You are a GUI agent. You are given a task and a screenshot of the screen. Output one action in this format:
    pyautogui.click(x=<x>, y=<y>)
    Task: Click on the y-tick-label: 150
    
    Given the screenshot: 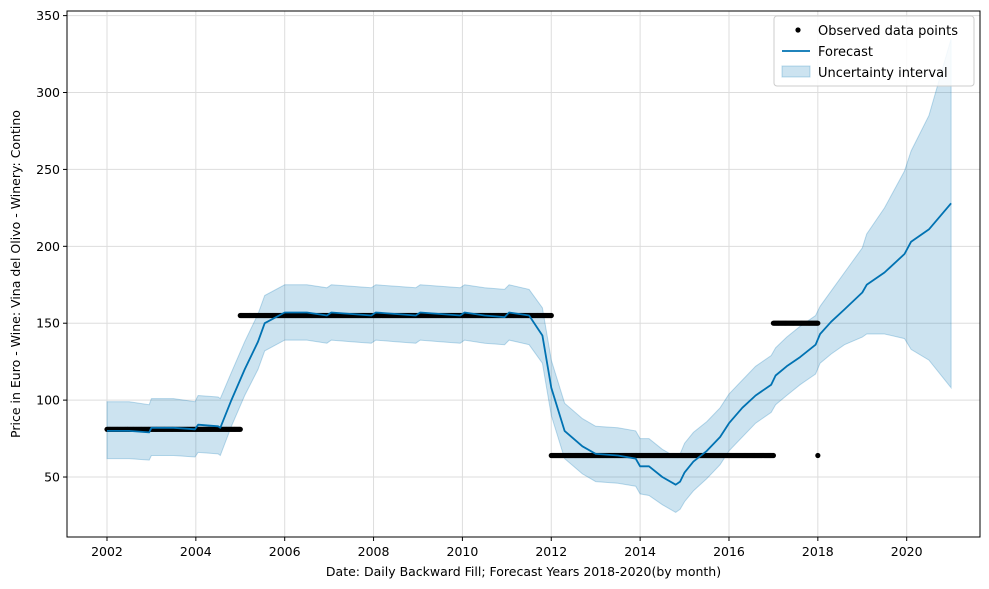 What is the action you would take?
    pyautogui.click(x=48, y=323)
    